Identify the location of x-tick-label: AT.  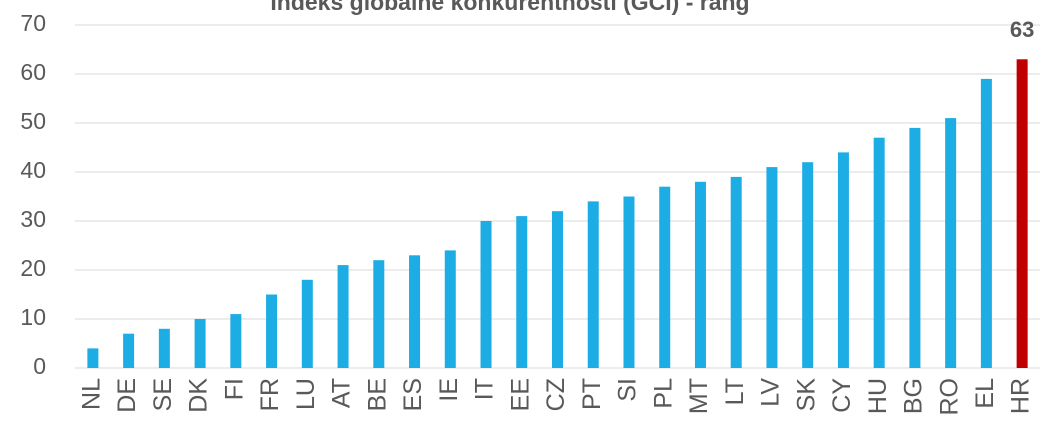
(342, 393).